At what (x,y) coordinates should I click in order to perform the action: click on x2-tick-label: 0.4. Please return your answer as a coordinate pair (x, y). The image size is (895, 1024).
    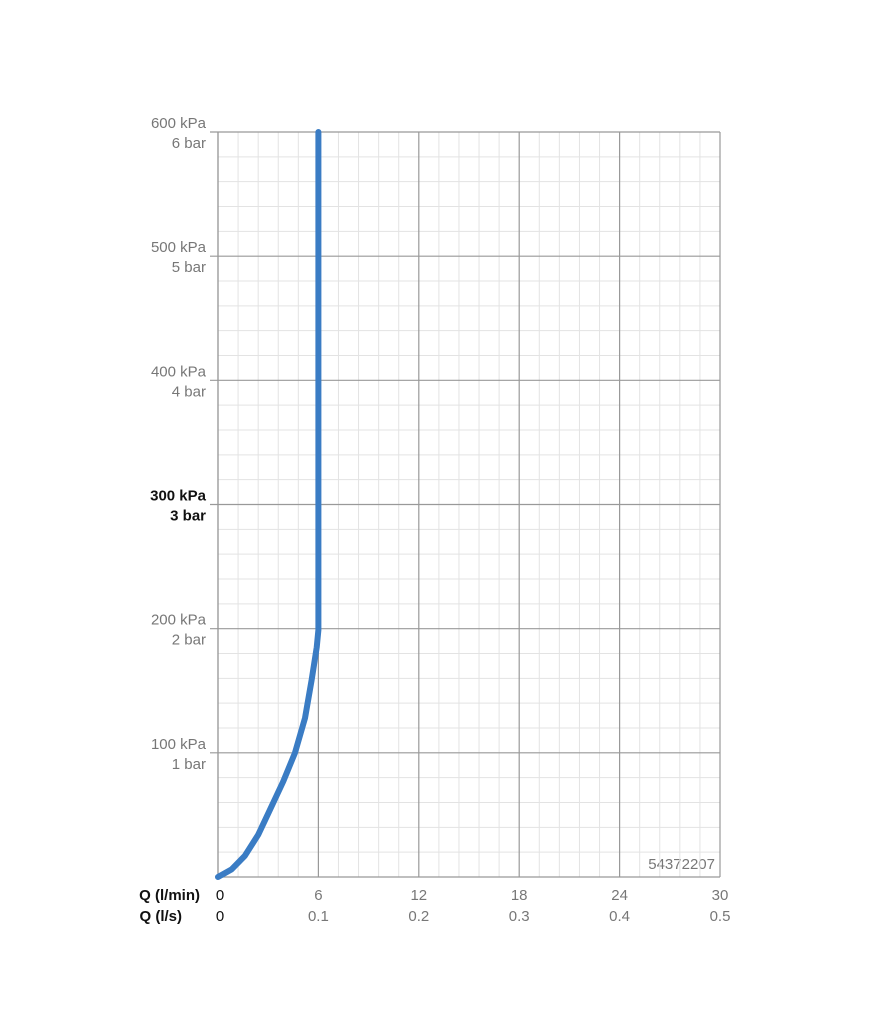
    Looking at the image, I should click on (619, 916).